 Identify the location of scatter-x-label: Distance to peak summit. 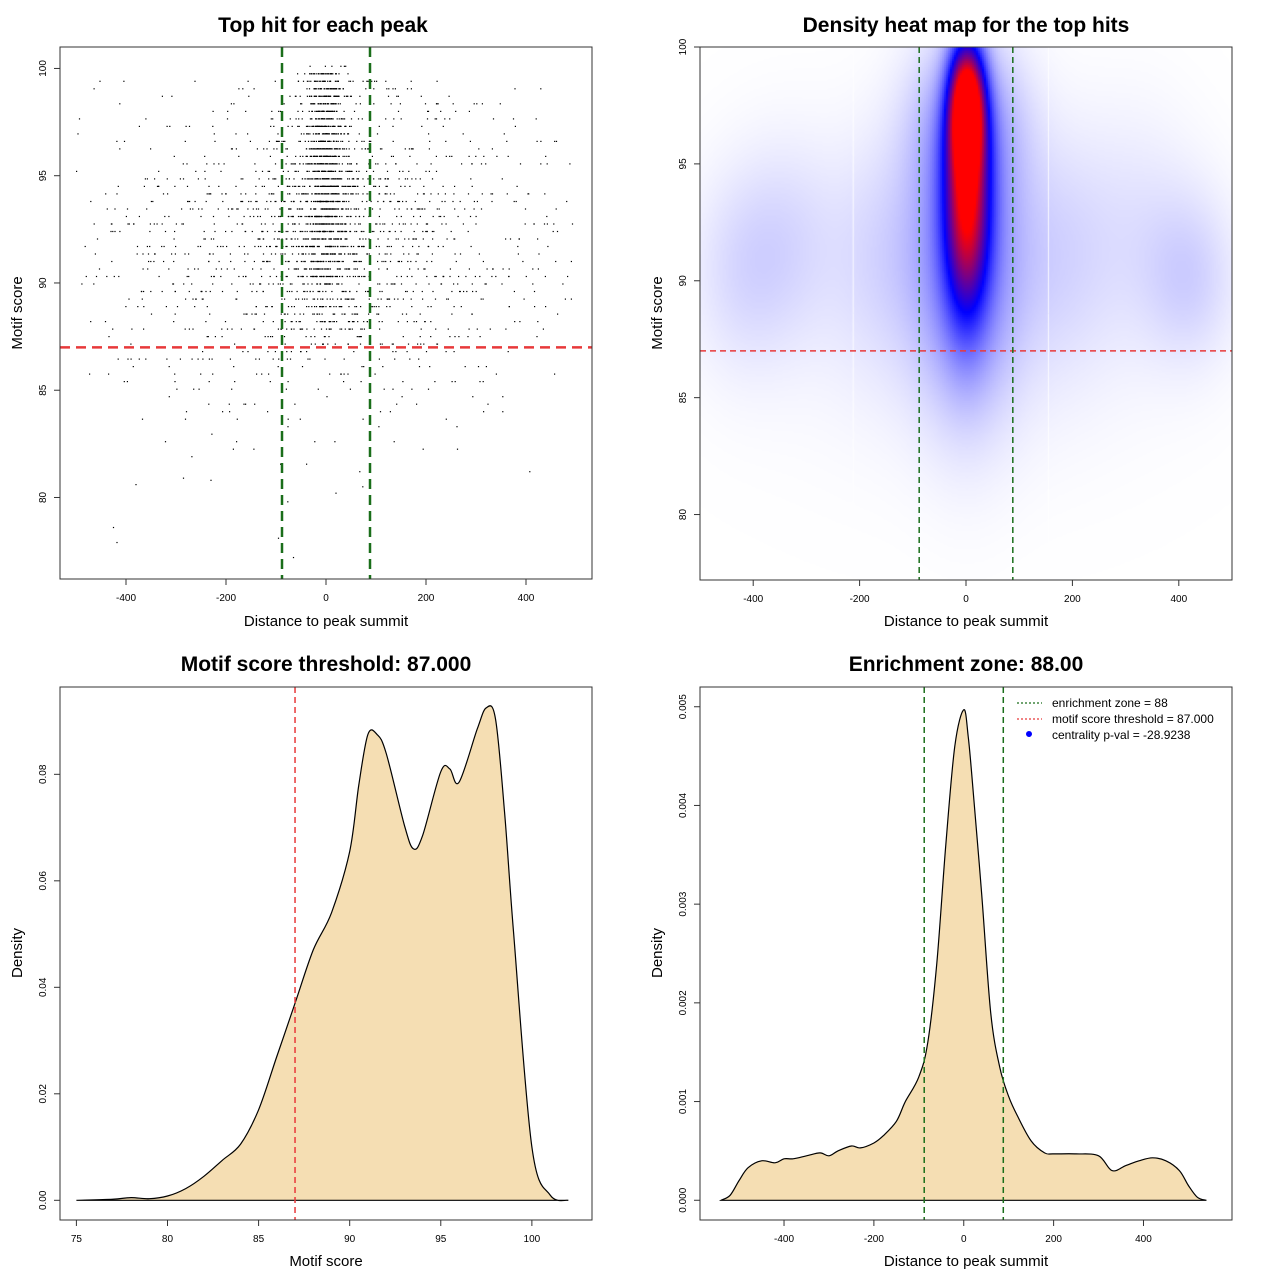
(326, 621).